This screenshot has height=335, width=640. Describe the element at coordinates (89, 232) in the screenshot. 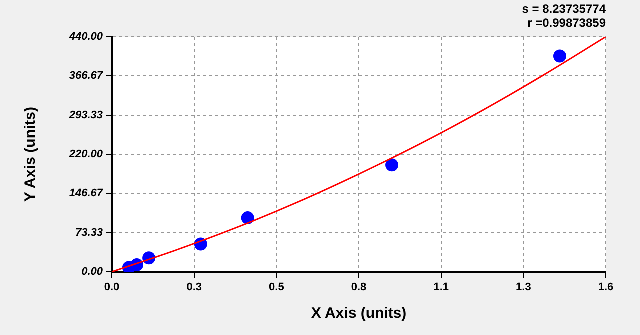

I see `y-tick-label: 73.33` at that location.